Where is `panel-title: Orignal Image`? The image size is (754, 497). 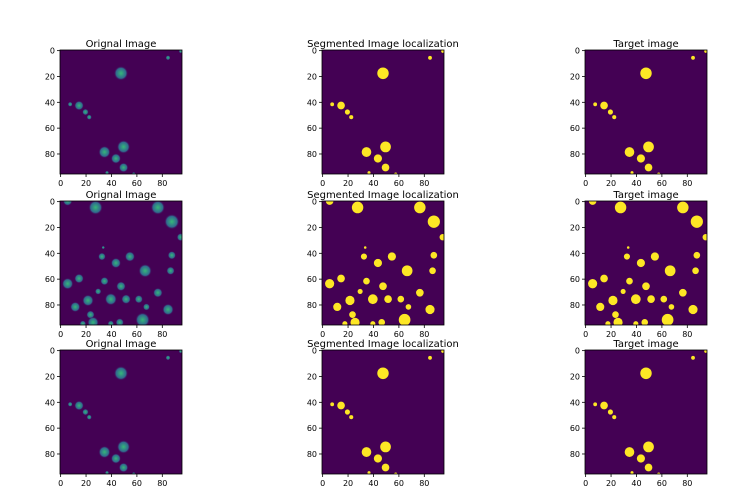
panel-title: Orignal Image is located at coordinates (121, 44).